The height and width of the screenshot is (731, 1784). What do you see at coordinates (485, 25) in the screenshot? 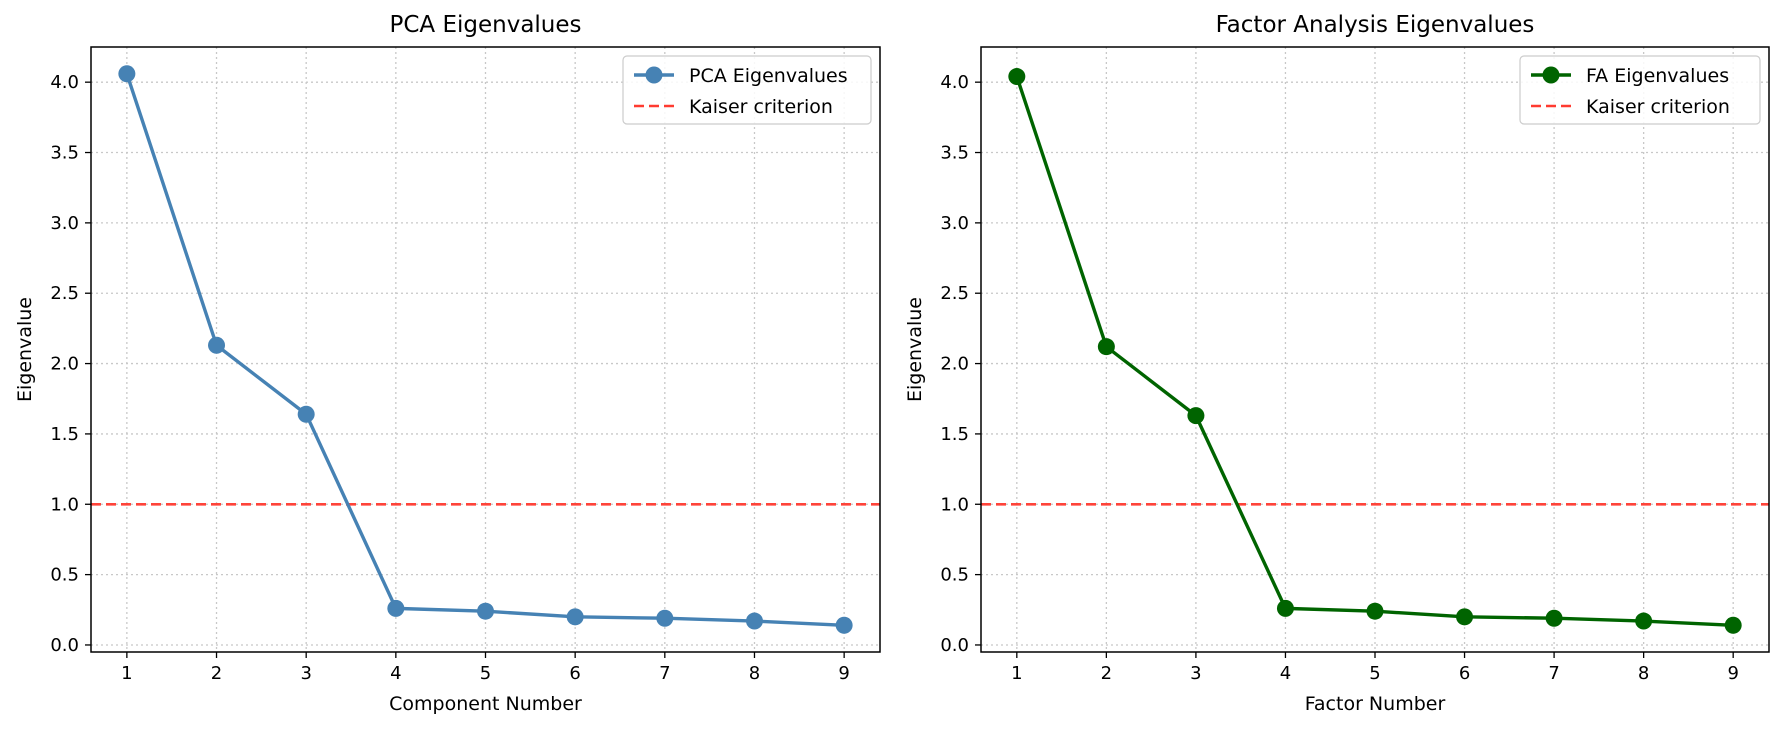
I see `chart-title: PCA Eigenvalues` at bounding box center [485, 25].